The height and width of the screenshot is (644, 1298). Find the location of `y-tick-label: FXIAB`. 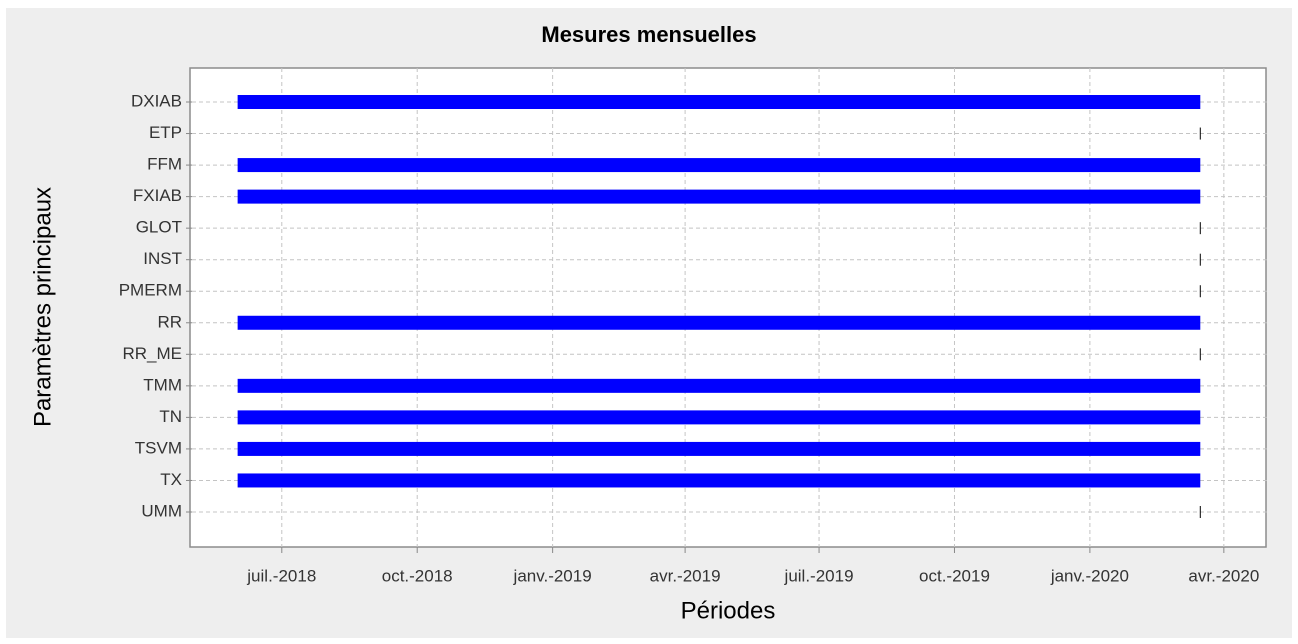

y-tick-label: FXIAB is located at coordinates (157, 195).